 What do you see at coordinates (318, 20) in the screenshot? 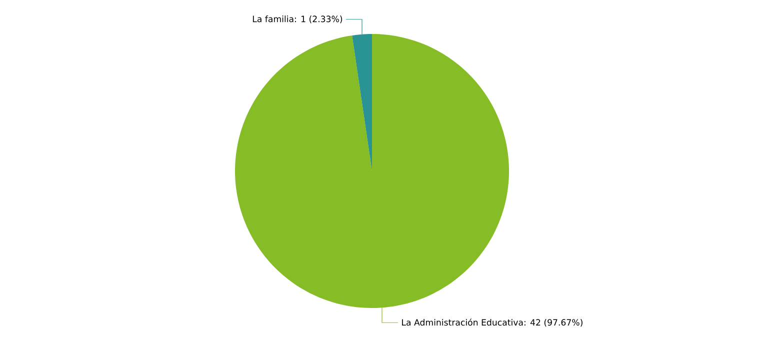
I see `data-label: : 1 (2.33%)` at bounding box center [318, 20].